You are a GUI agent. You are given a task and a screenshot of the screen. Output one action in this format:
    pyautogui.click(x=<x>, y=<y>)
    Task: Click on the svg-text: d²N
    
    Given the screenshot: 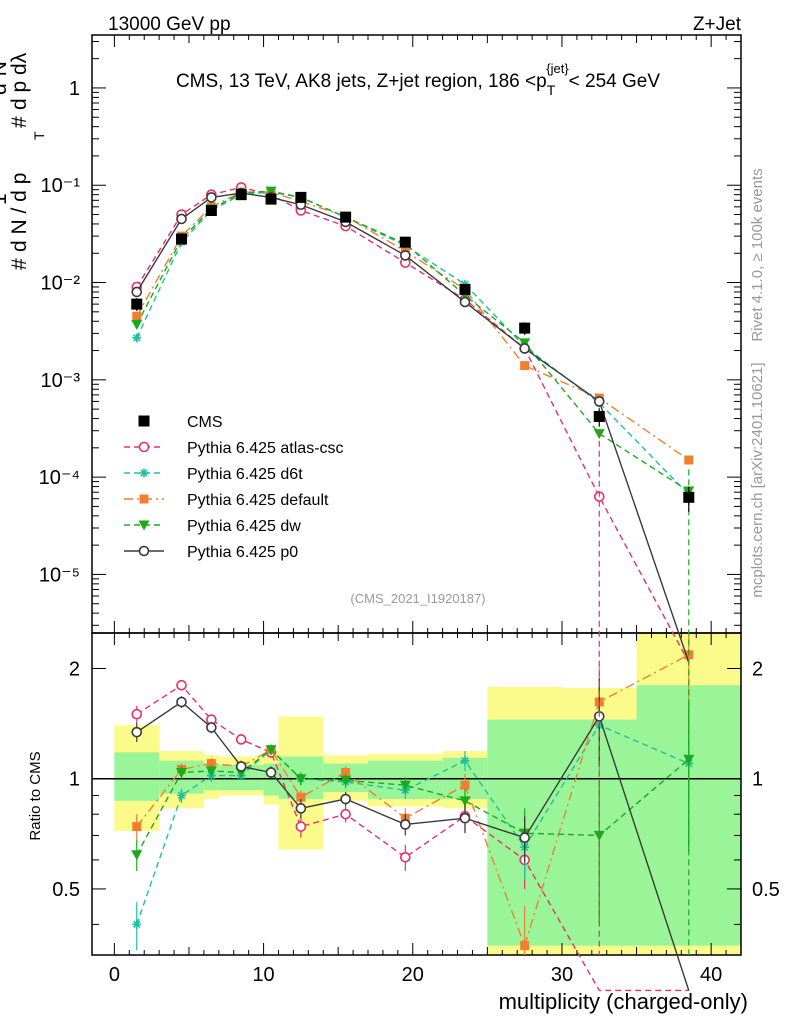 What is the action you would take?
    pyautogui.click(x=5, y=78)
    